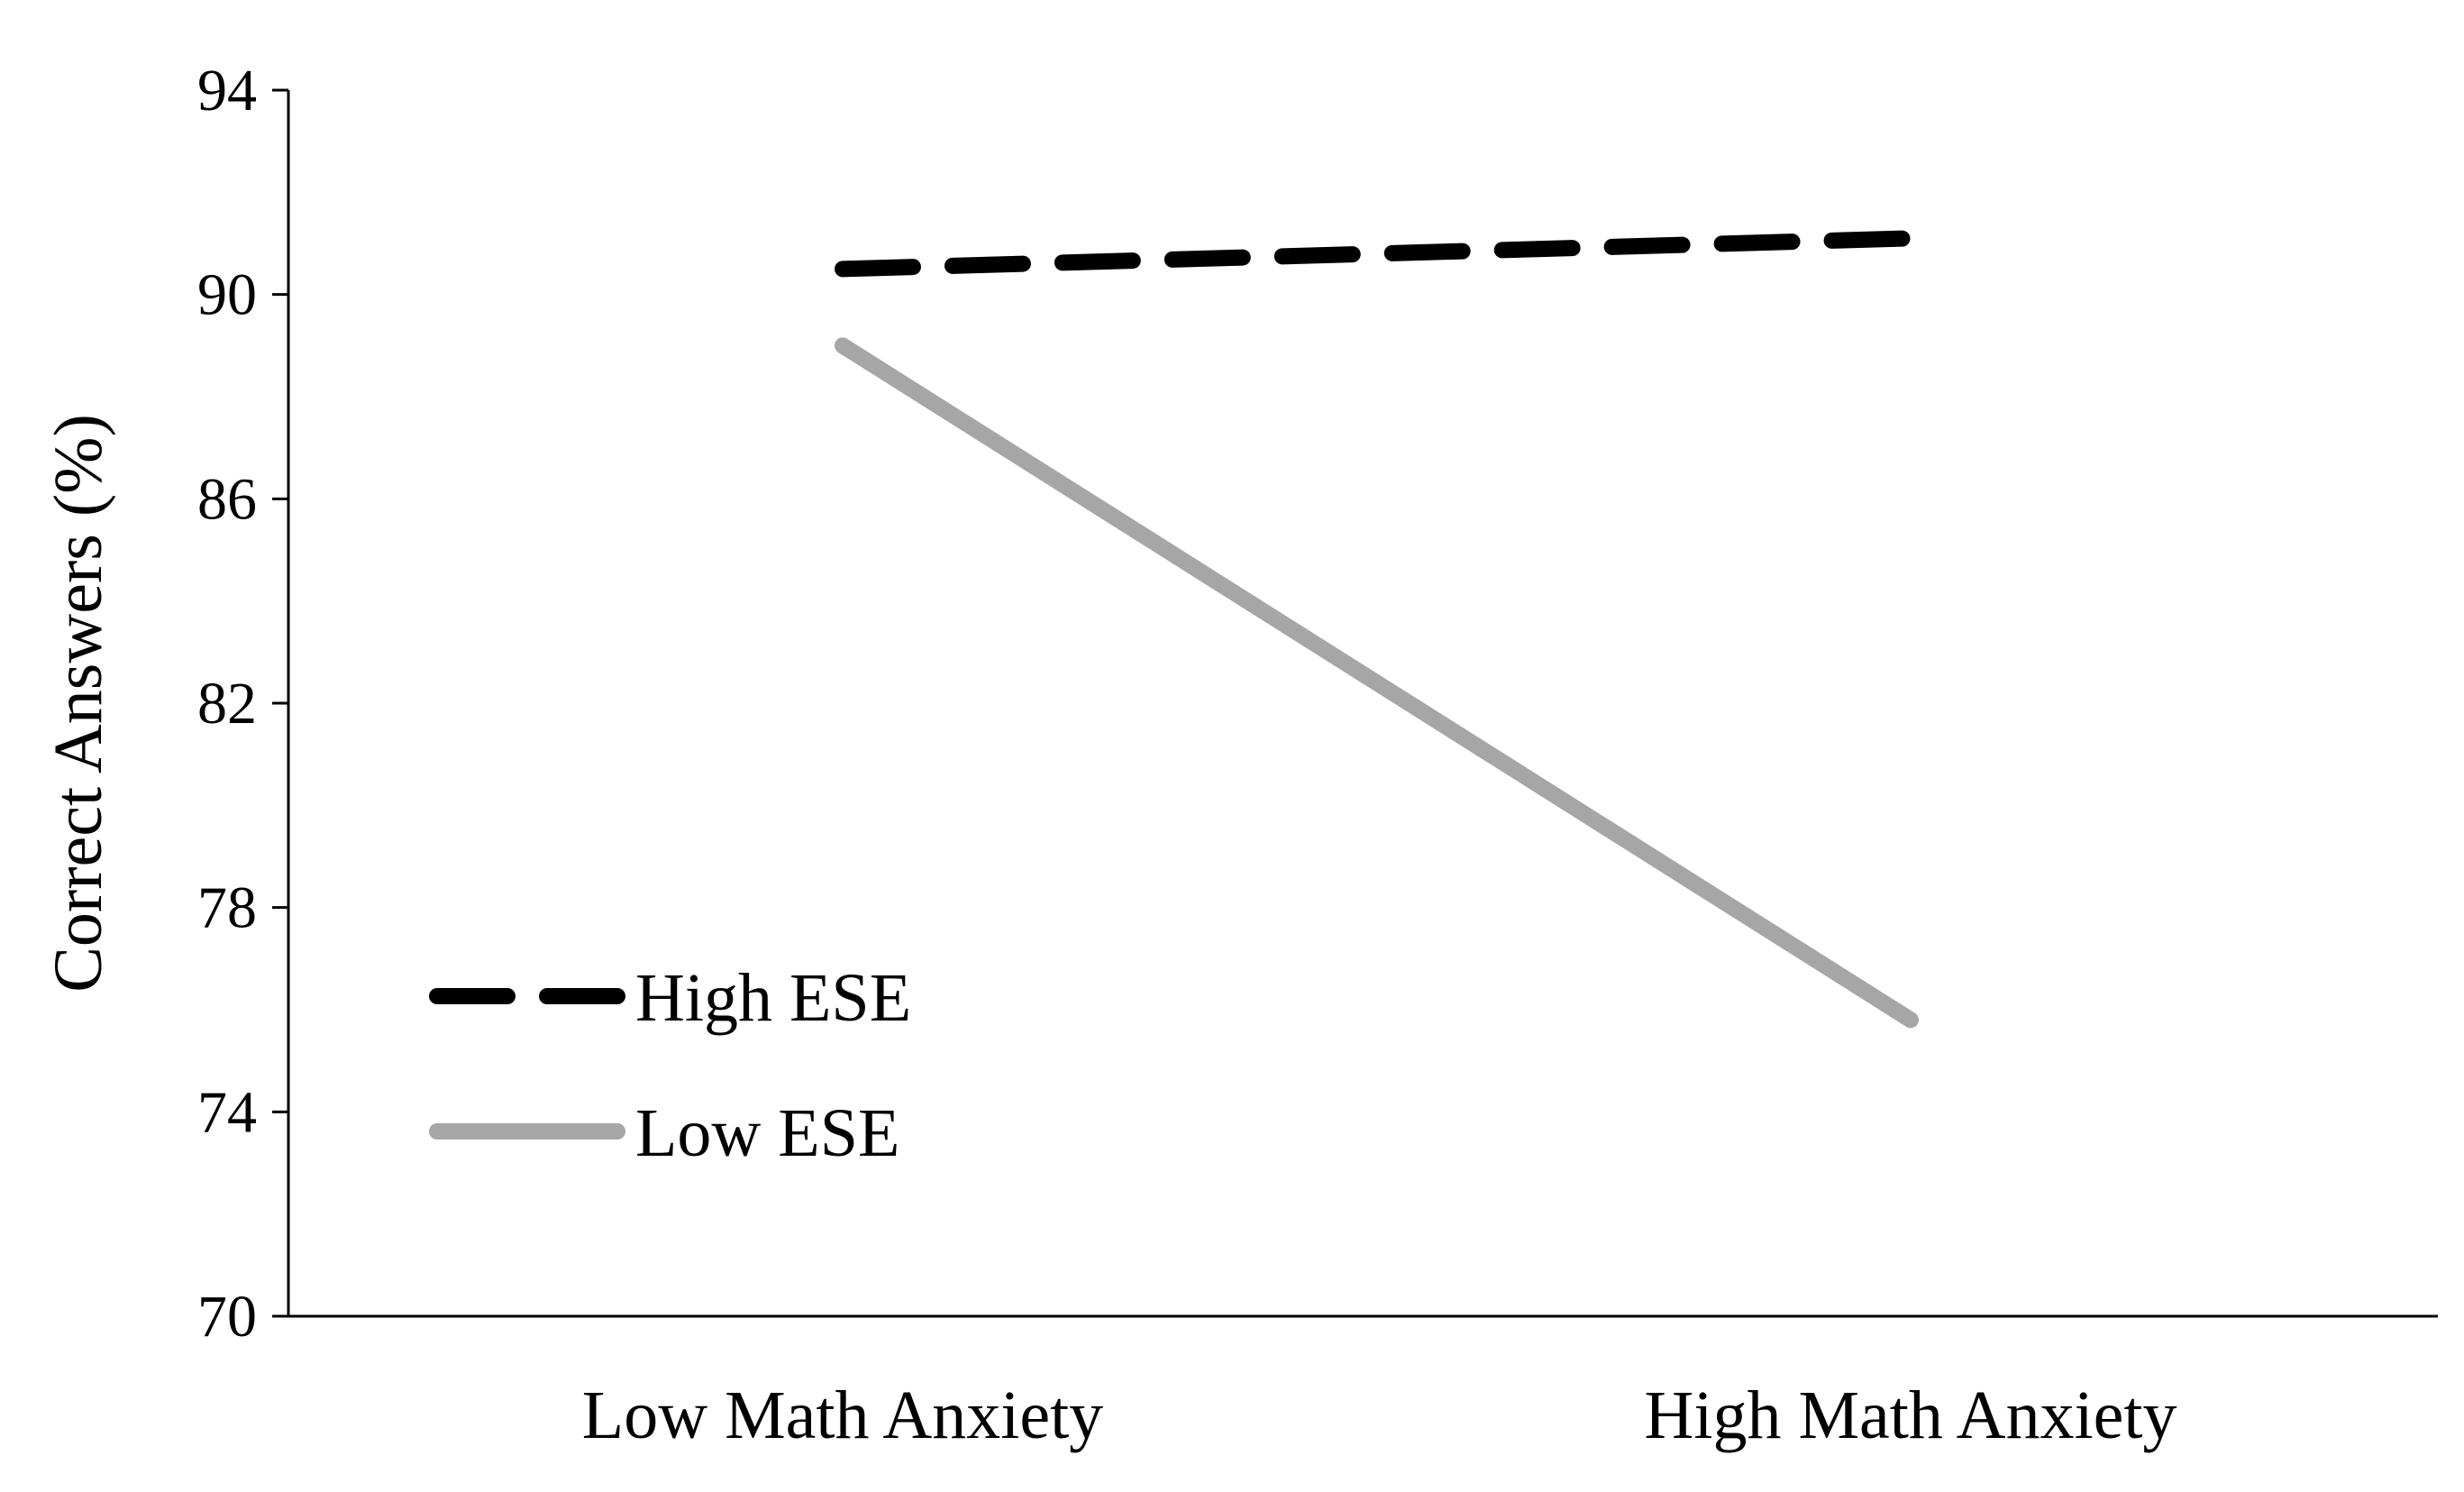 The height and width of the screenshot is (1492, 2464). Describe the element at coordinates (227, 91) in the screenshot. I see `y-tick-label: 94` at that location.